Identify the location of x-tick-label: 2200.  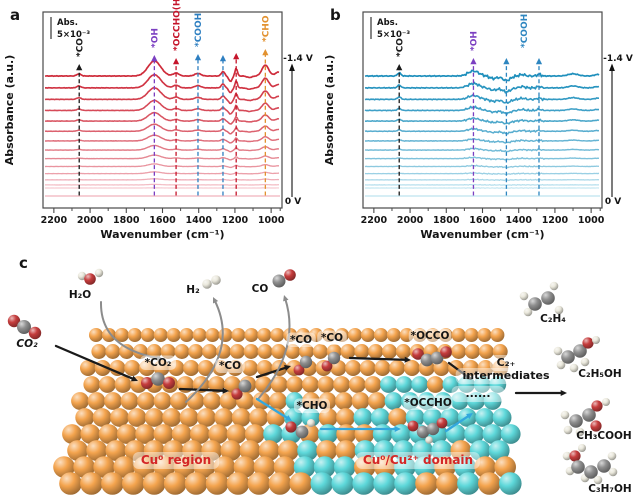
(54, 220).